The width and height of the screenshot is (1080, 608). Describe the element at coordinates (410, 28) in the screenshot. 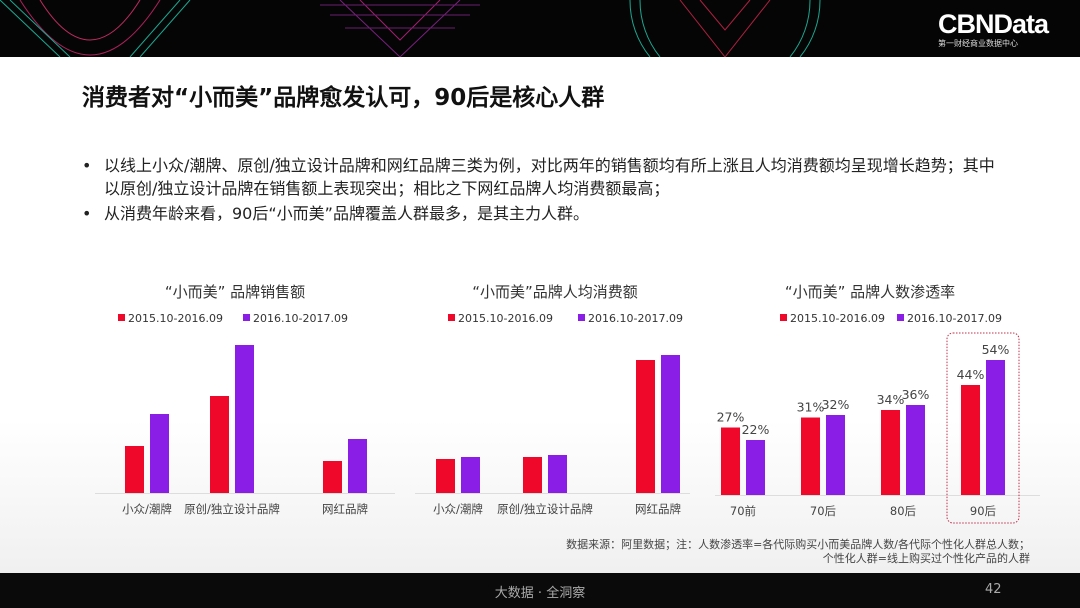

I see `decorative-pattern` at that location.